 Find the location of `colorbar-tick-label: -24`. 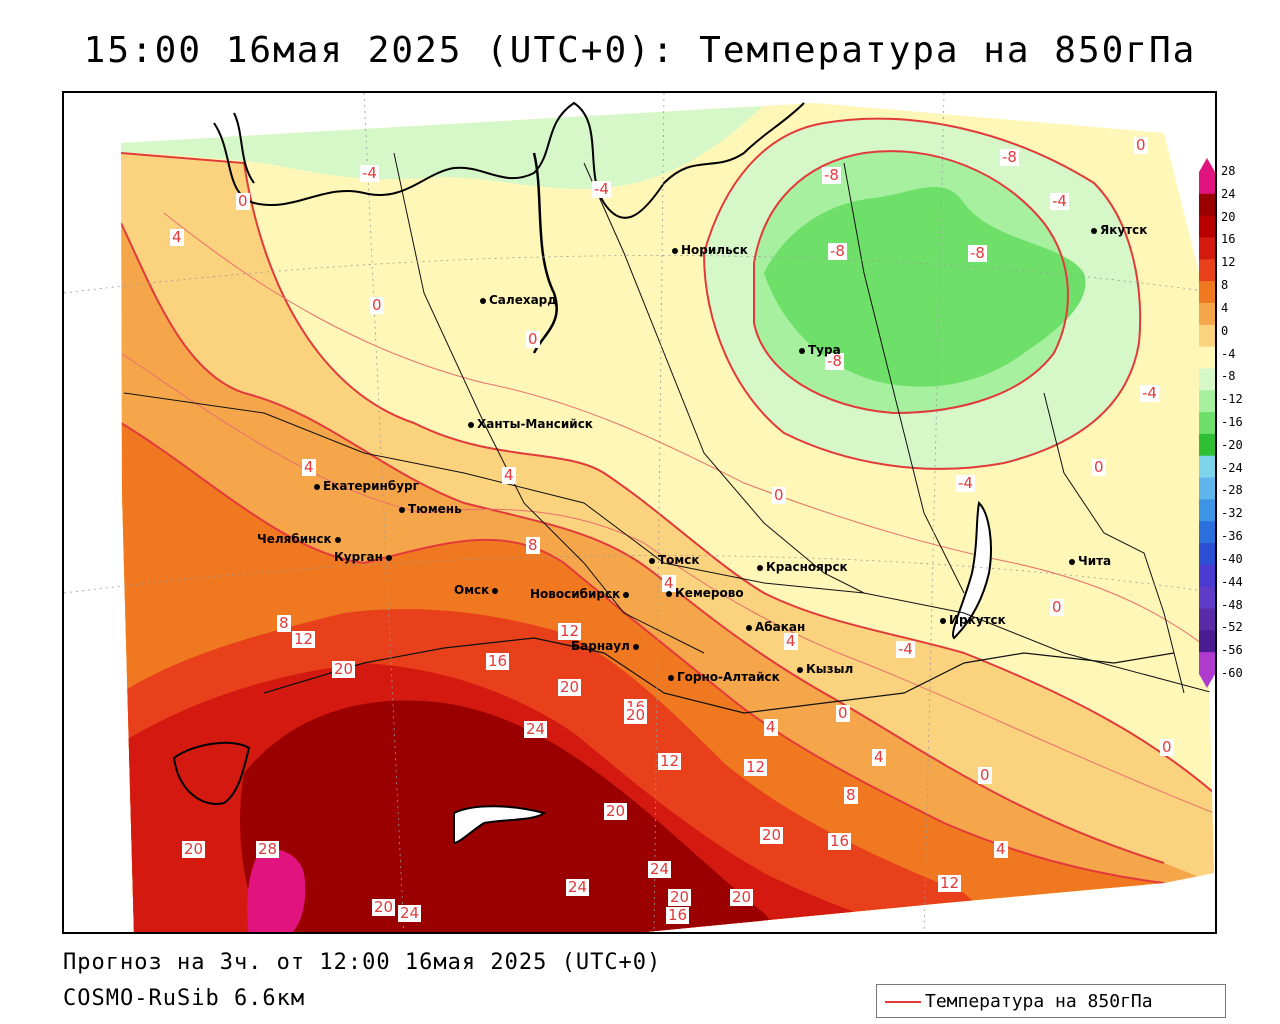

colorbar-tick-label: -24 is located at coordinates (1232, 467).